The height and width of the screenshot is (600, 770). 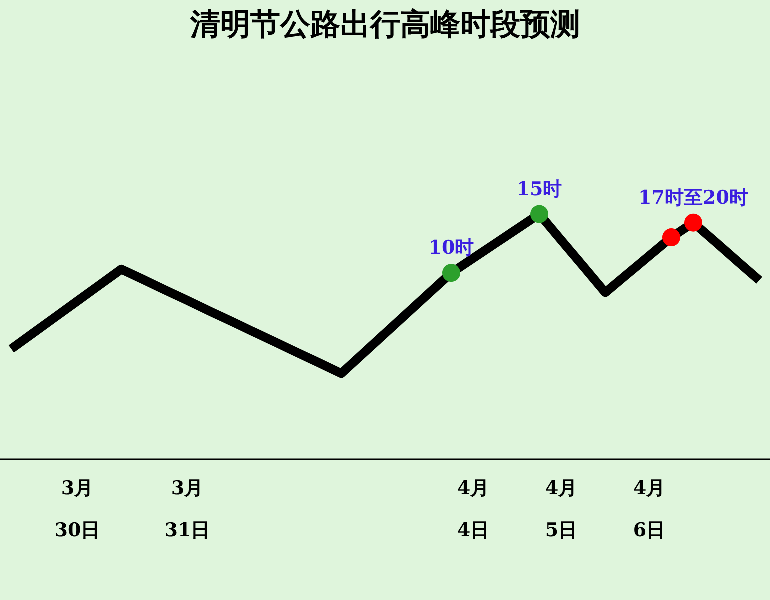 I want to click on annotation: 17时至20时, so click(x=693, y=197).